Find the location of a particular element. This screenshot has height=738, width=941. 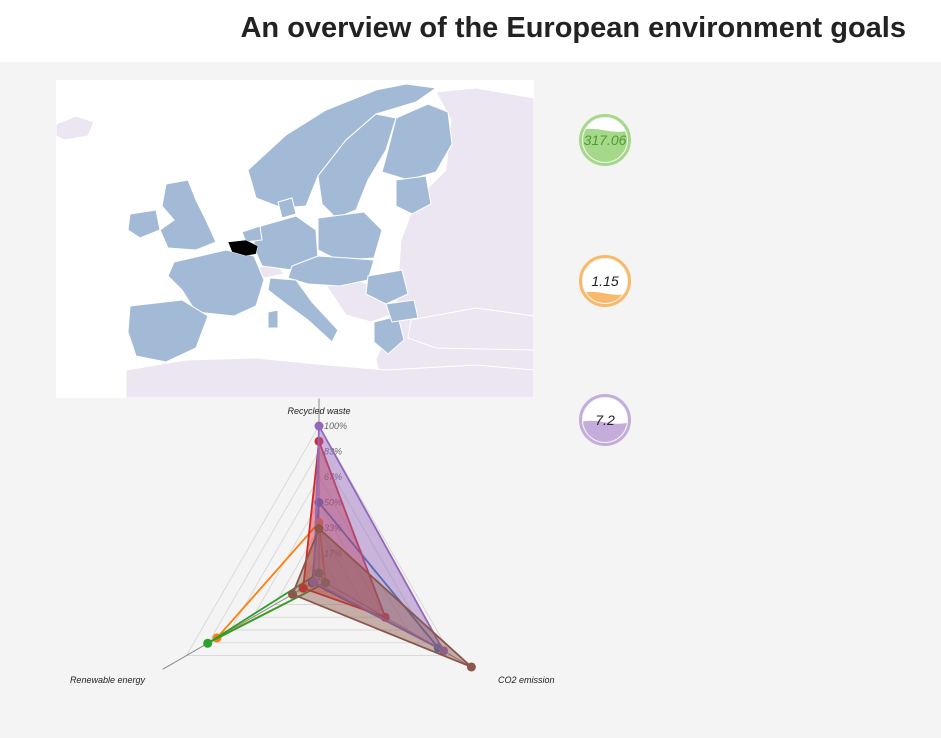

gauge-1-circle is located at coordinates (605, 140).